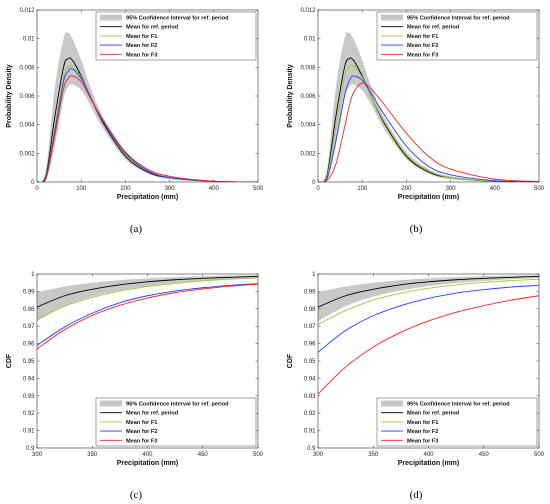 The image size is (550, 504). I want to click on panel-label-d: (d), so click(416, 495).